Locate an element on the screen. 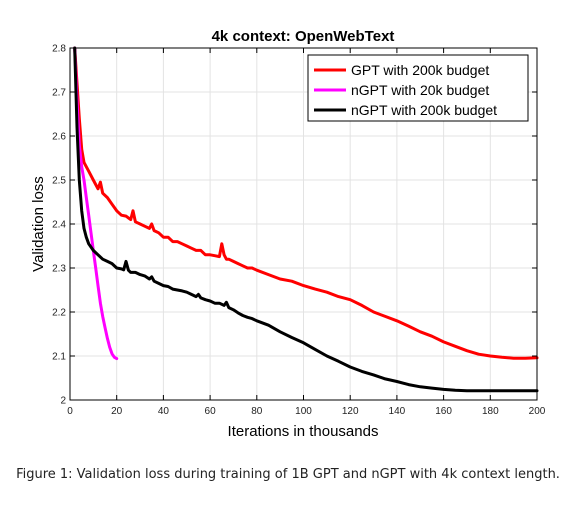 The image size is (576, 509). y-tick-label: 2.6 is located at coordinates (59, 137).